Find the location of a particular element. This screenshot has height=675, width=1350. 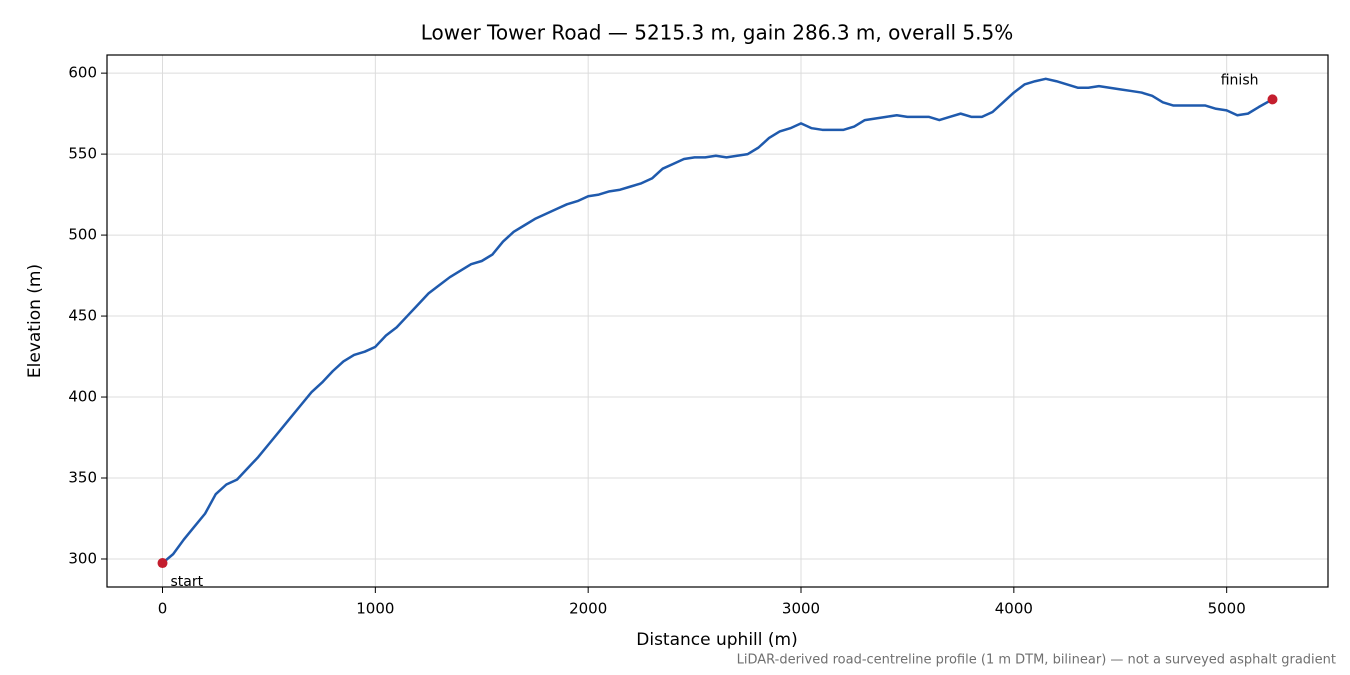

y-tick-label: 500 is located at coordinates (82, 235).